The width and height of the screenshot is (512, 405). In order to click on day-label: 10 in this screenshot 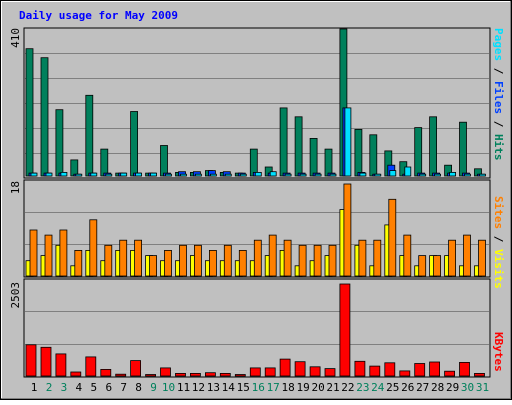, I will do `click(168, 387)`.